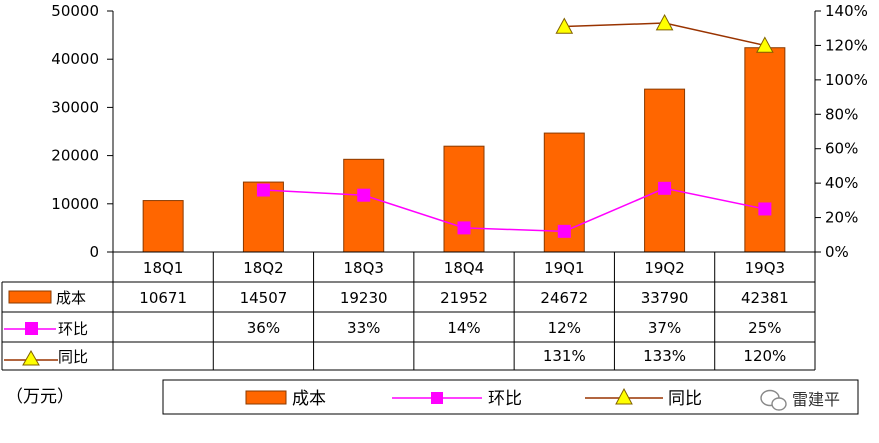 The image size is (879, 443). I want to click on wechat-icon, so click(773, 400).